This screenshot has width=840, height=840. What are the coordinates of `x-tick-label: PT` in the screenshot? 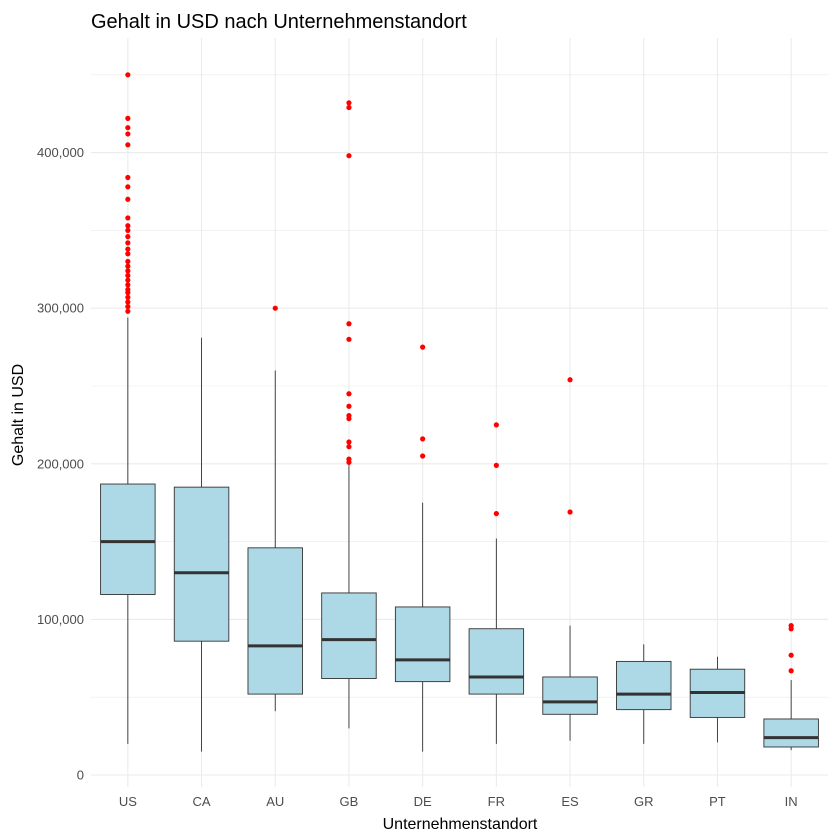 It's located at (717, 801).